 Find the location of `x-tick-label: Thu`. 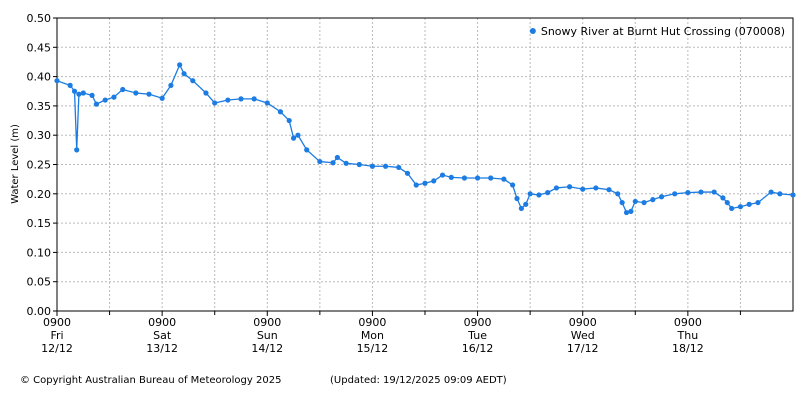

x-tick-label: Thu is located at coordinates (688, 335).